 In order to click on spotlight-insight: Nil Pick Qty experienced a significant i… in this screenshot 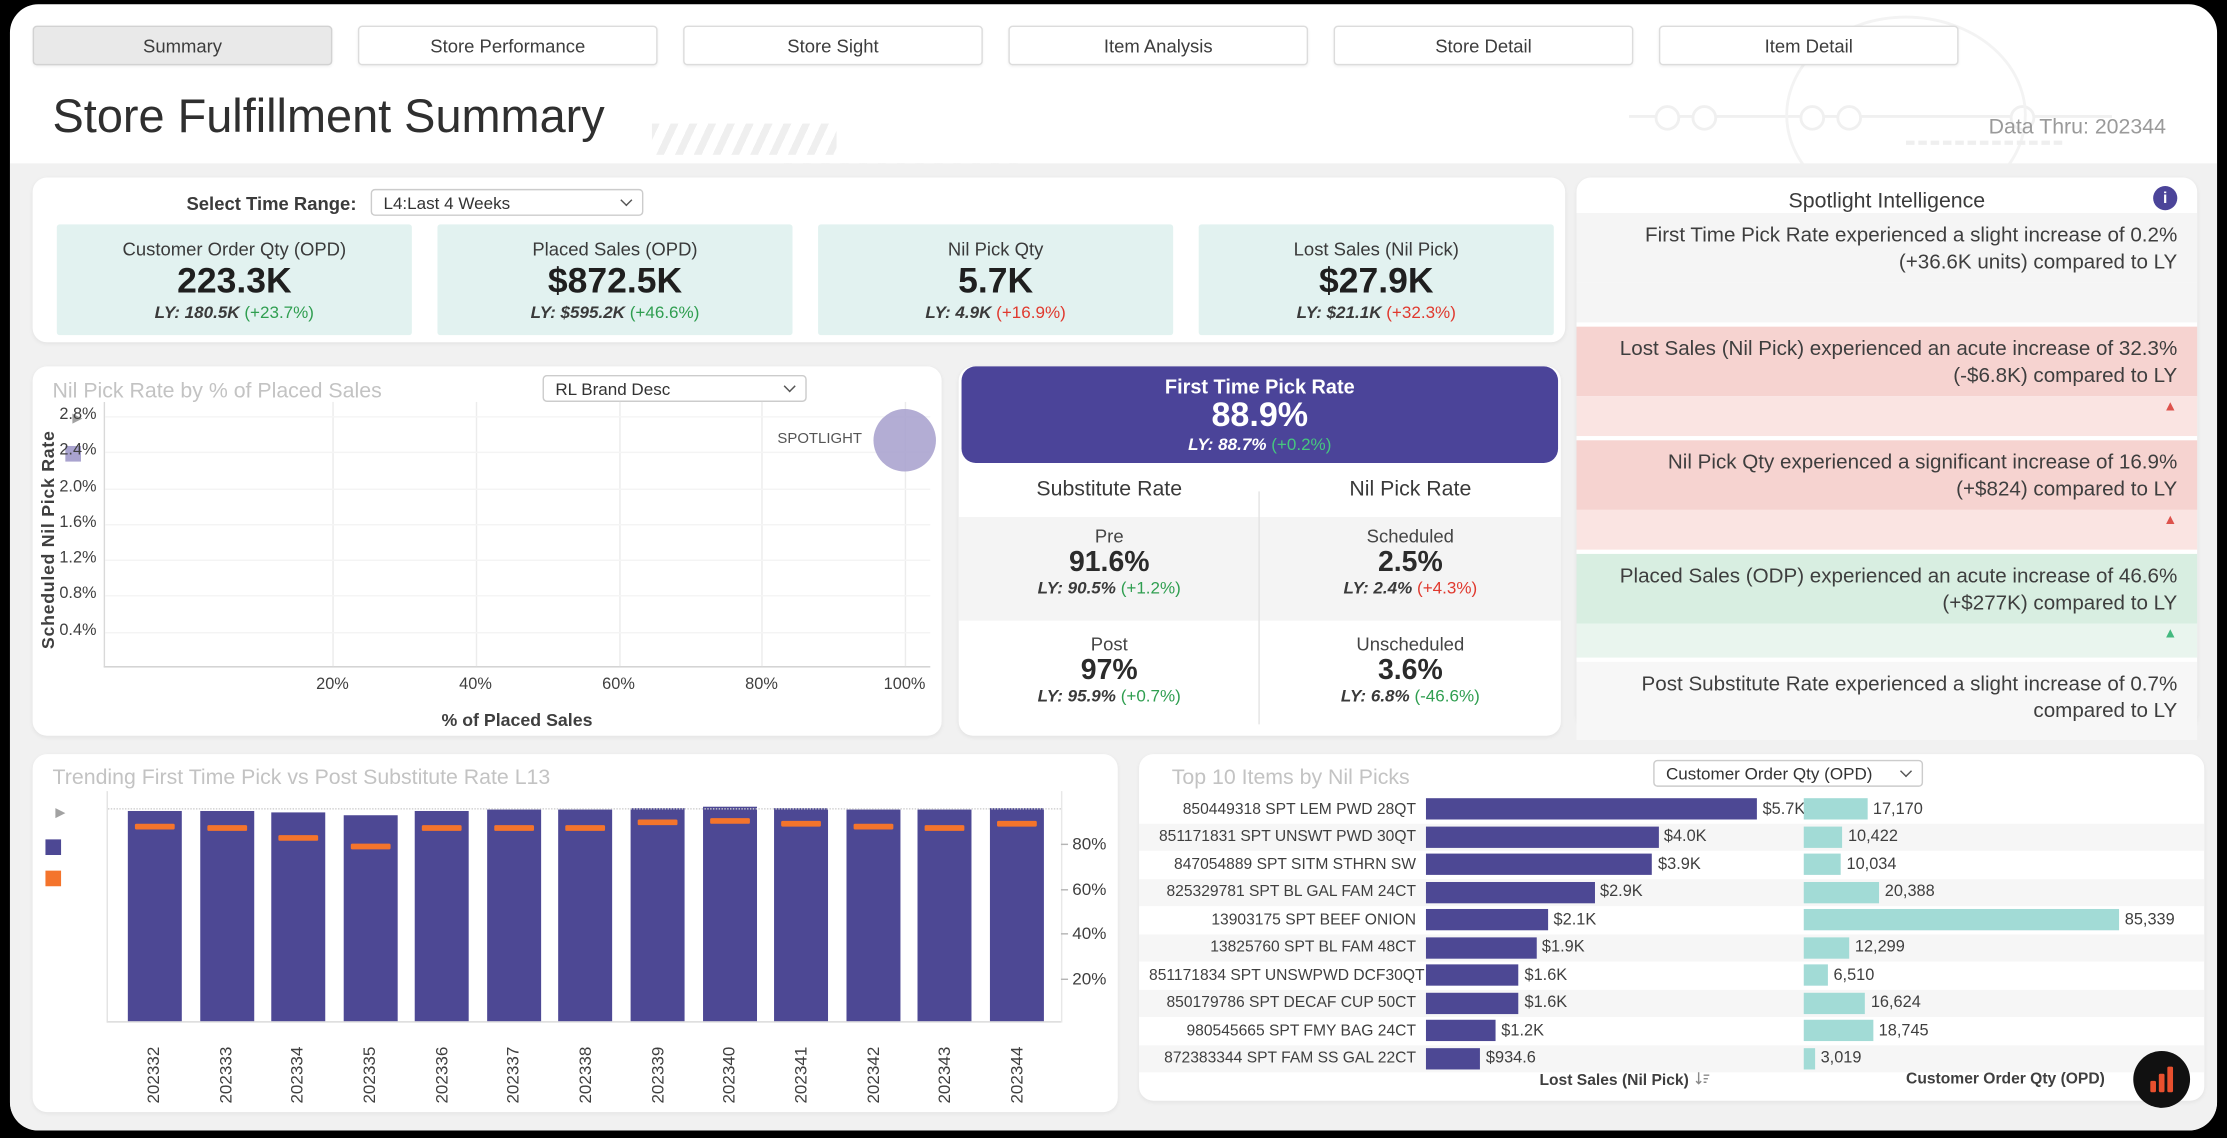, I will do `click(1887, 495)`.